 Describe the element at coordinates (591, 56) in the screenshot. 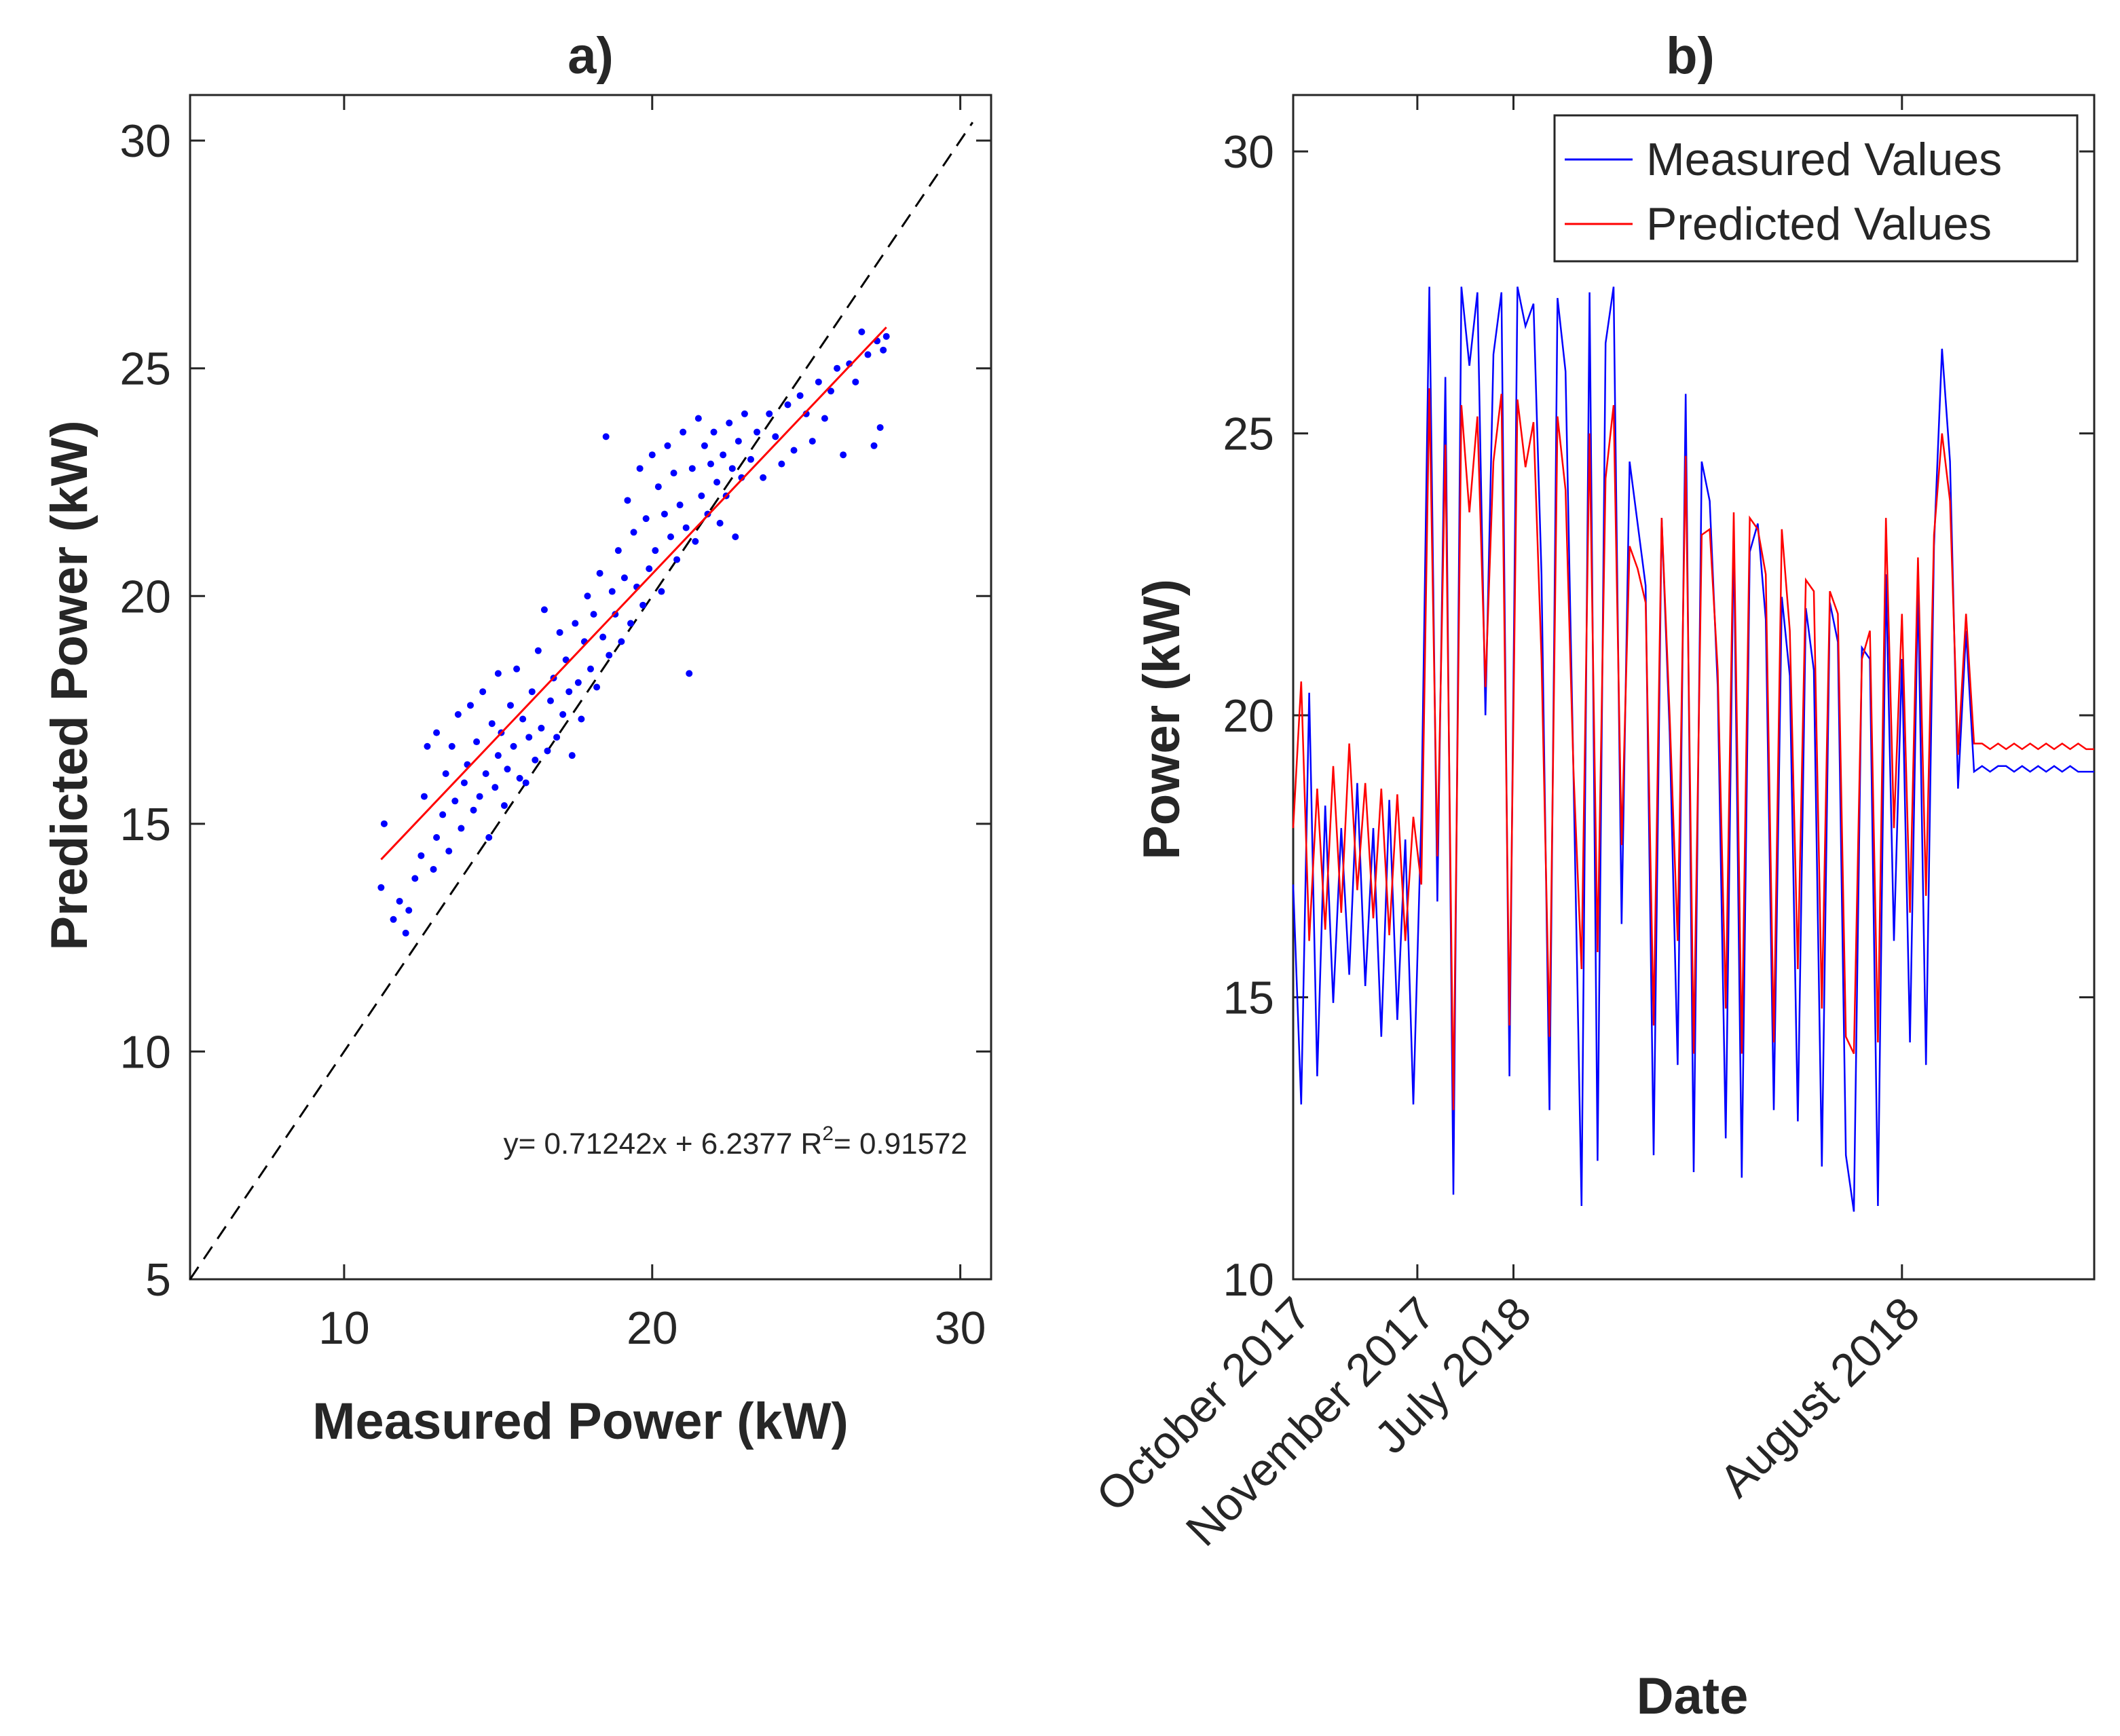

I see `panel-a-title: a)` at that location.